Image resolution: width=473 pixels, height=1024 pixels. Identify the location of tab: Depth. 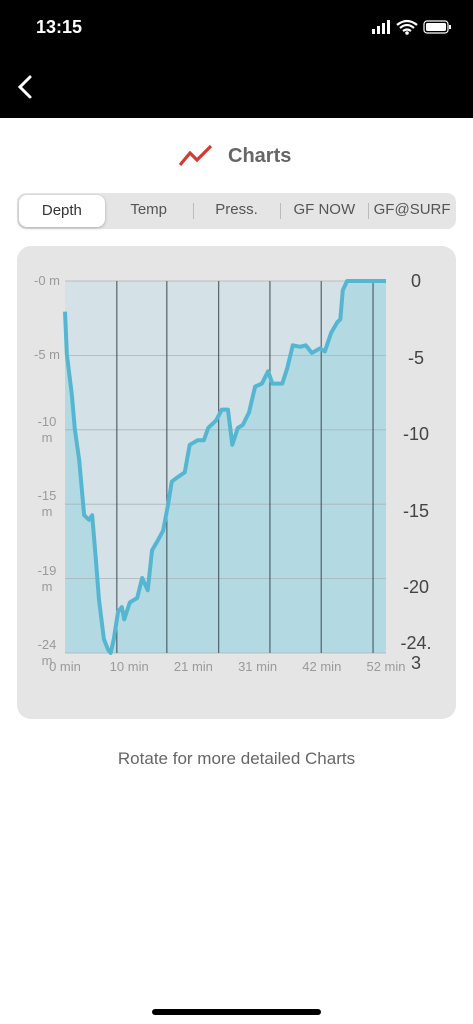
(62, 211).